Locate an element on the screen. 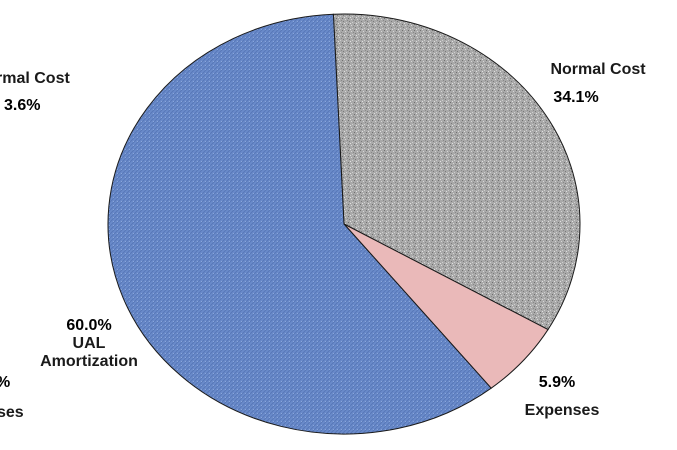 This screenshot has height=450, width=677. expenses-label: Expenses is located at coordinates (562, 410).